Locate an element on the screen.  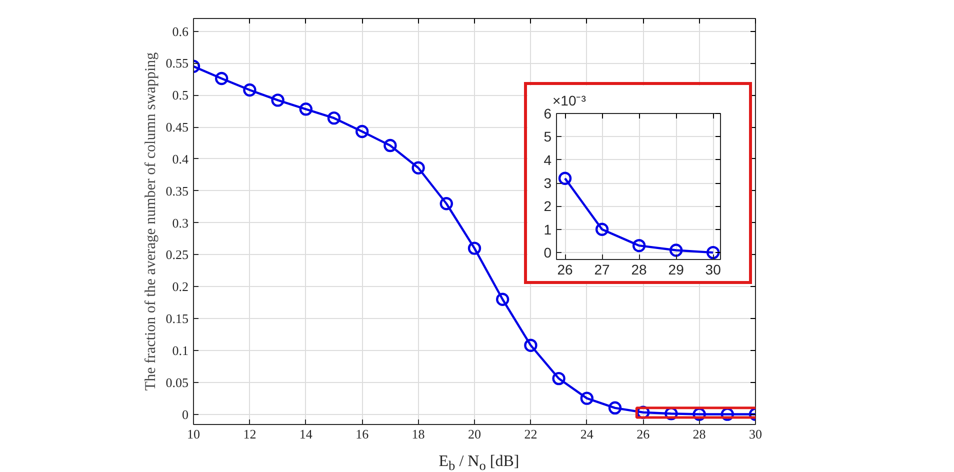
y-tick-label: 6 is located at coordinates (548, 114).